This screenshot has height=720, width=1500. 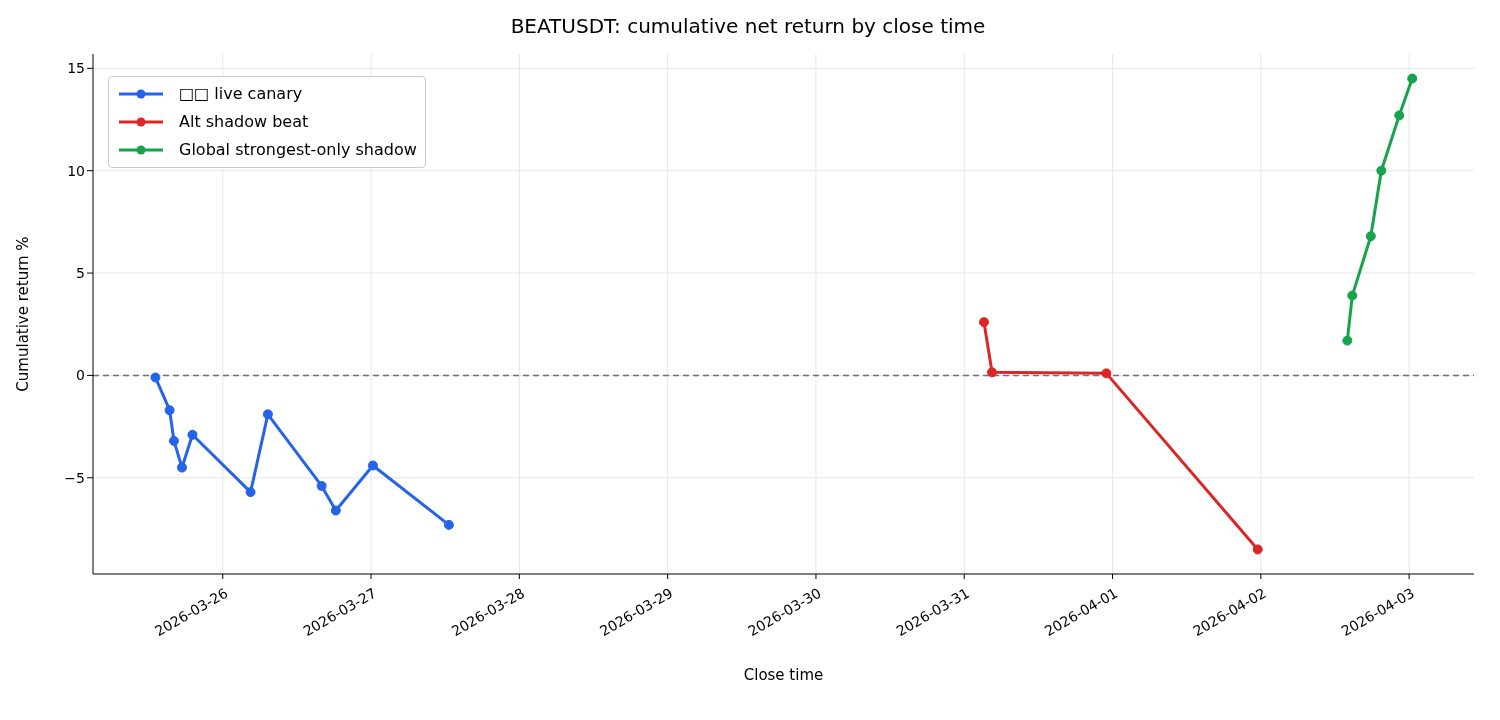 I want to click on y-tick-label: 15, so click(x=76, y=68).